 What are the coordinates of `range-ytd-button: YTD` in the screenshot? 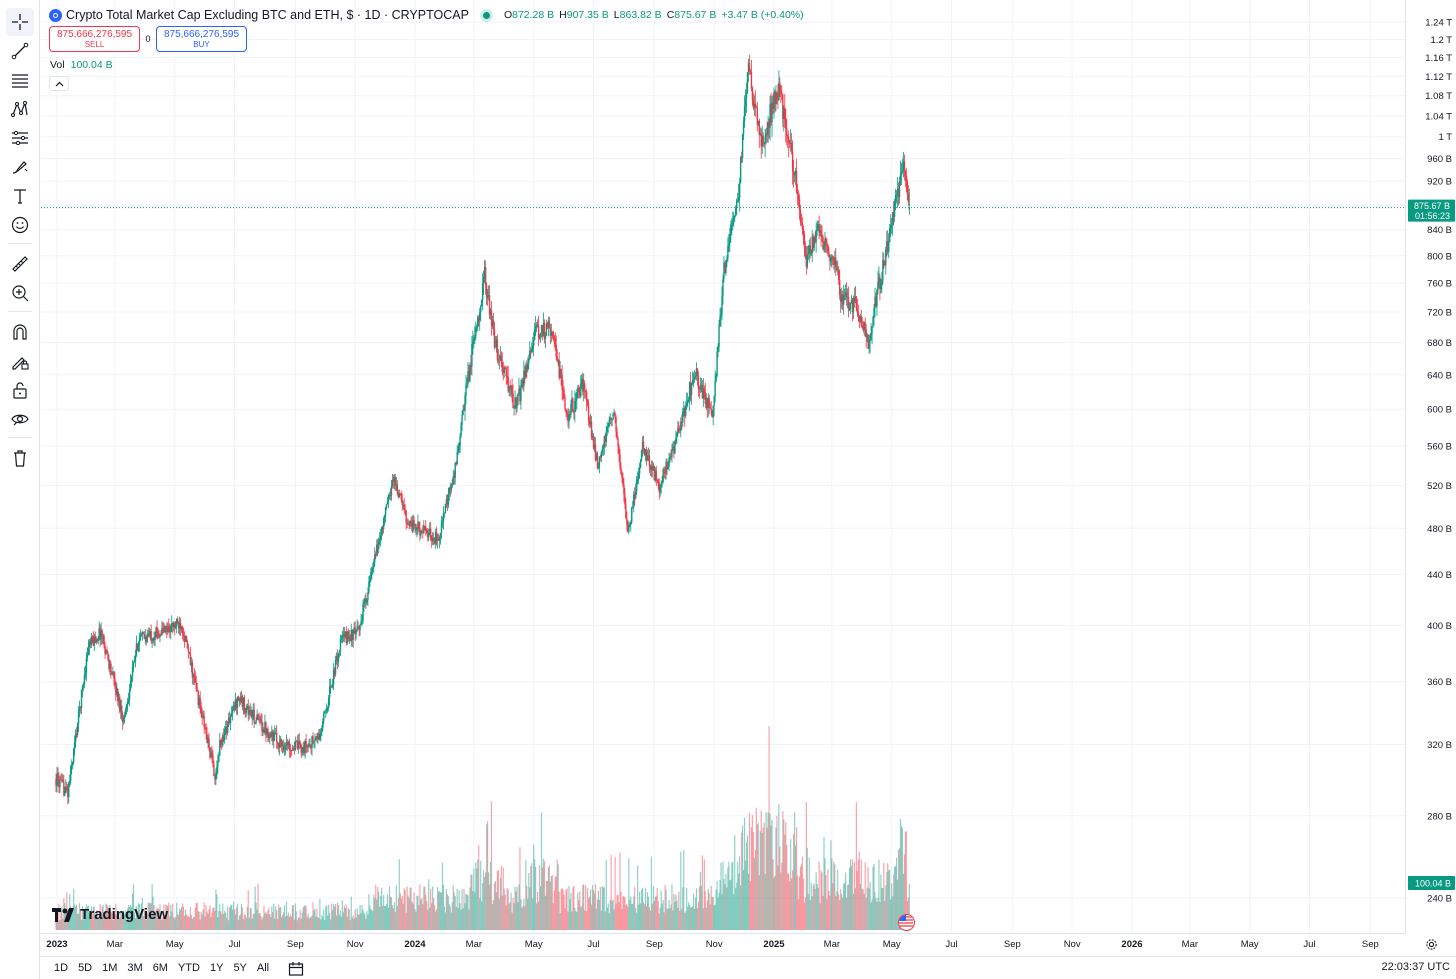 It's located at (188, 968).